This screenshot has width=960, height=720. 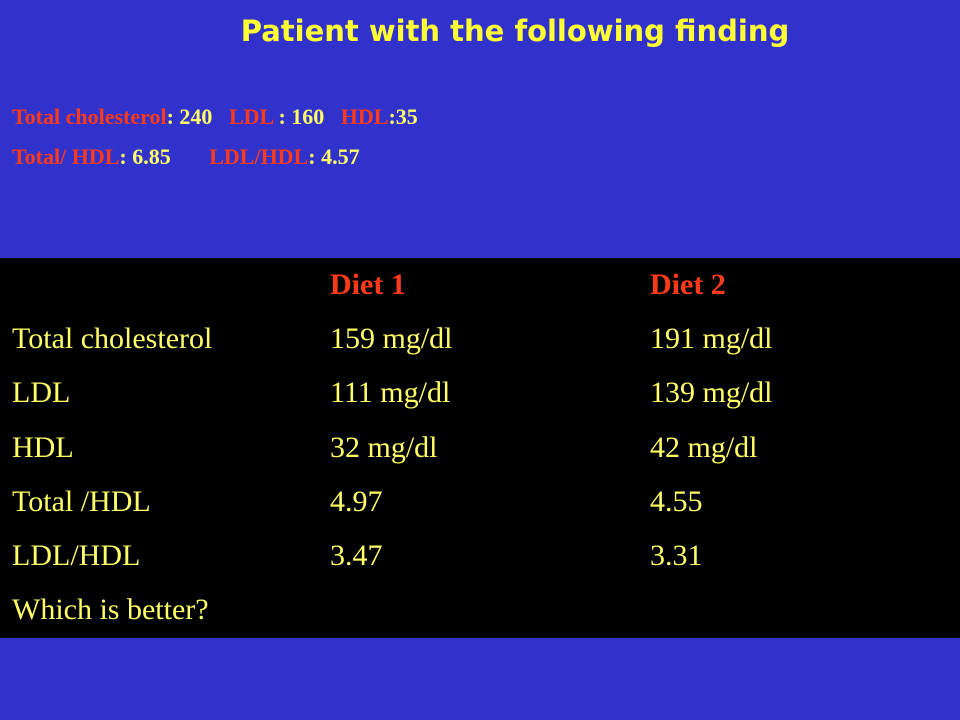 What do you see at coordinates (164, 156) in the screenshot?
I see `finding-segment: : 6.85` at bounding box center [164, 156].